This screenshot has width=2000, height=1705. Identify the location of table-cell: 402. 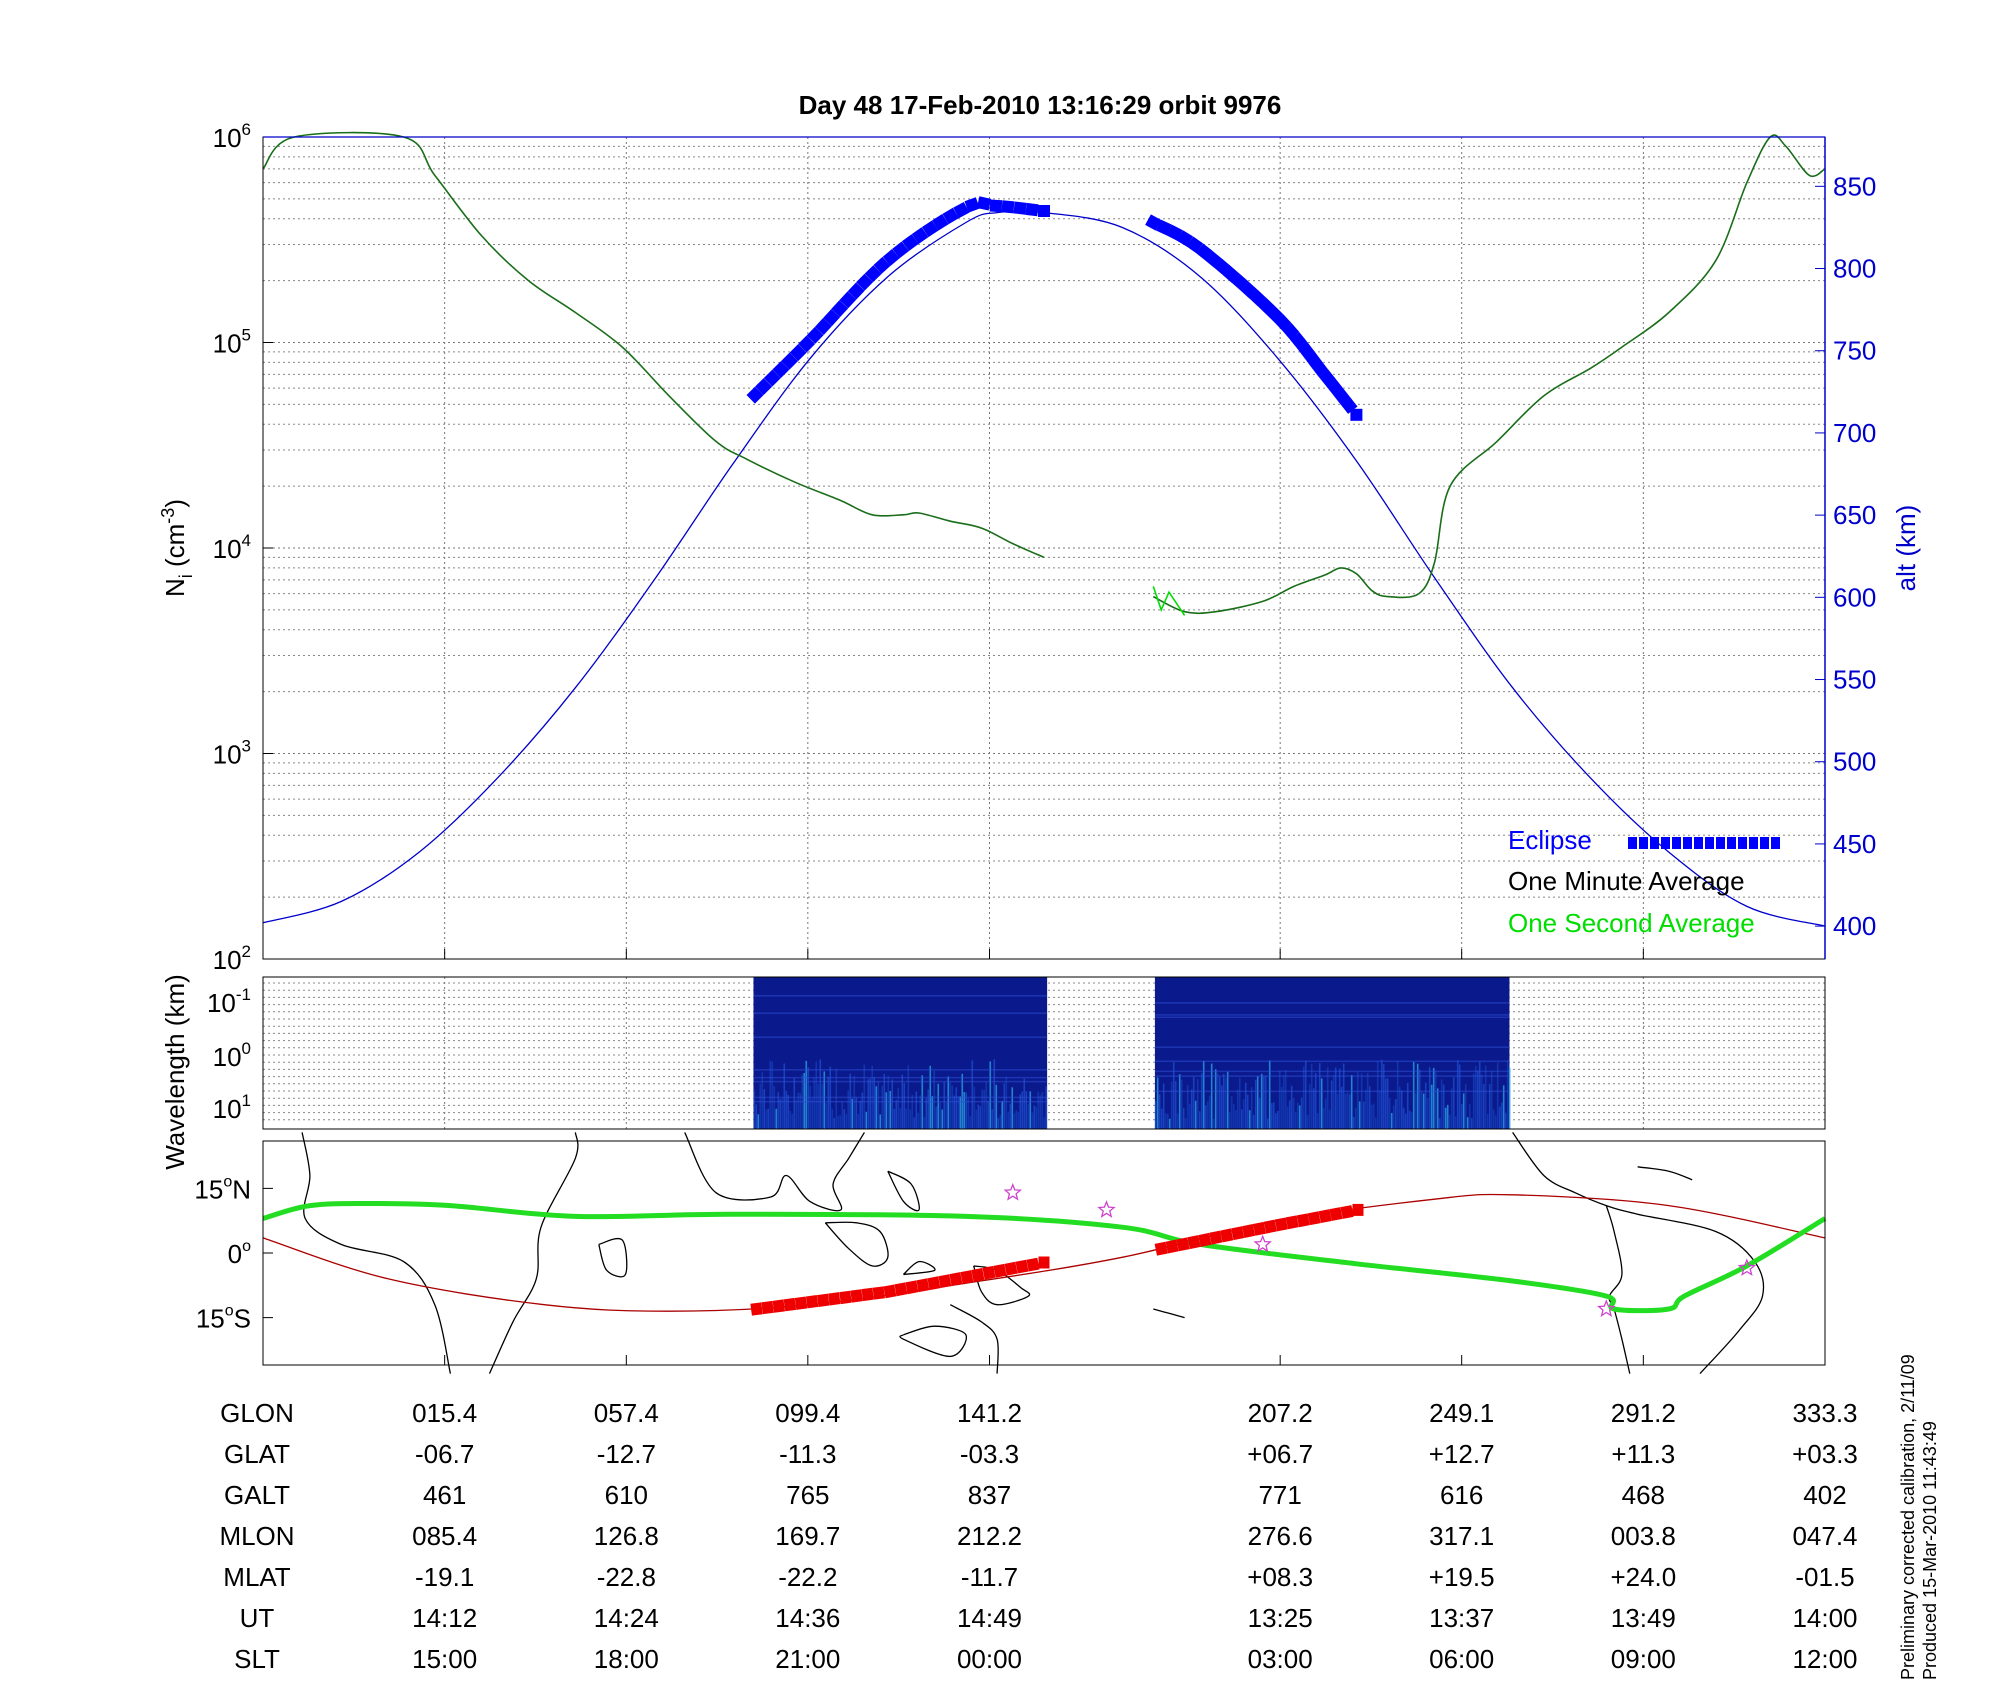
(1824, 1495).